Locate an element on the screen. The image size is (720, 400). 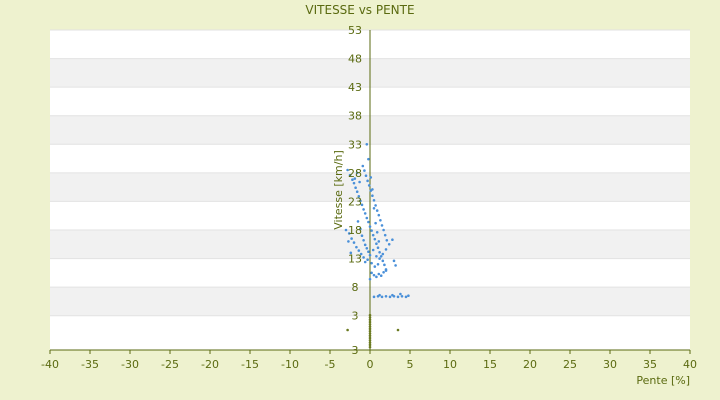
x-tick-label: 25 is located at coordinates (570, 364).